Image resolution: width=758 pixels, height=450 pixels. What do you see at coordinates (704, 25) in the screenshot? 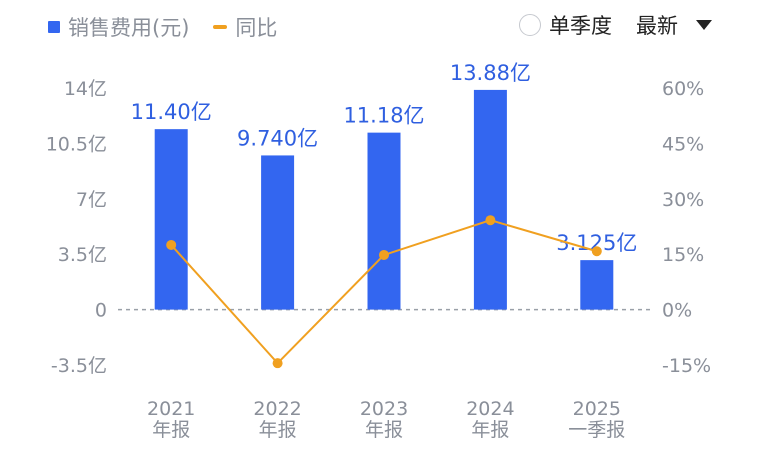
I see `caret-down-icon` at bounding box center [704, 25].